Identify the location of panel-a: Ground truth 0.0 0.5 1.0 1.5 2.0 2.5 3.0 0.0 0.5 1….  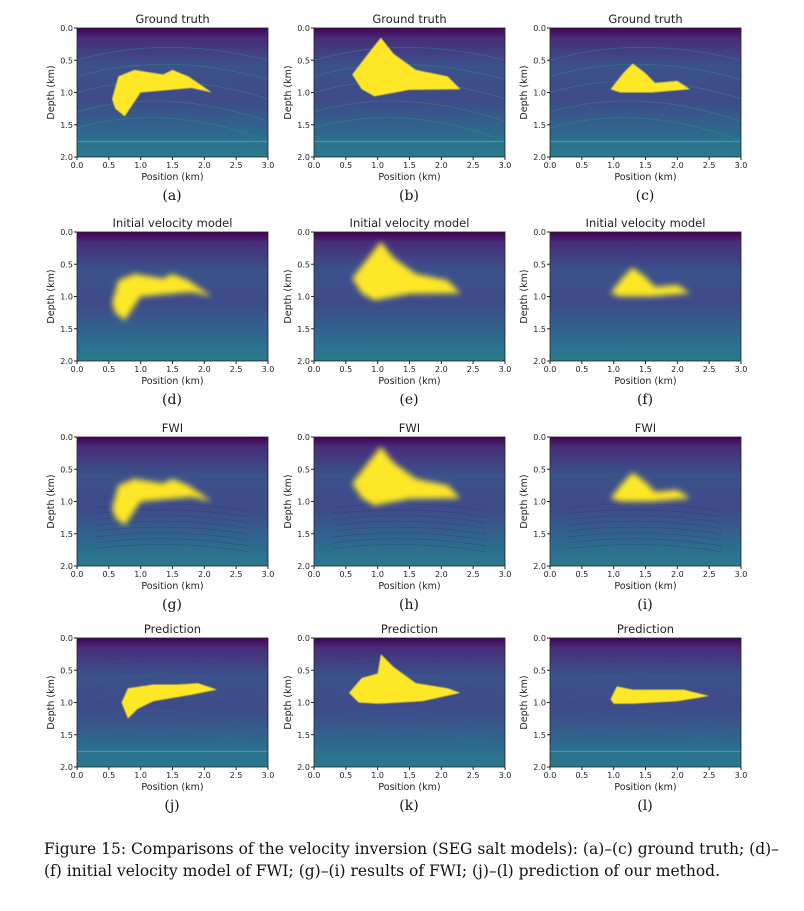
(160, 107).